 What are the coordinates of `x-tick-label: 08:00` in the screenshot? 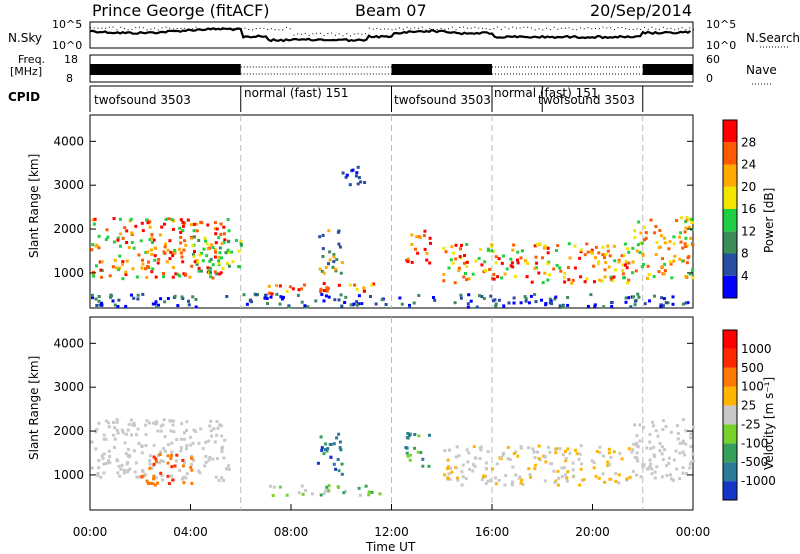 It's located at (291, 532).